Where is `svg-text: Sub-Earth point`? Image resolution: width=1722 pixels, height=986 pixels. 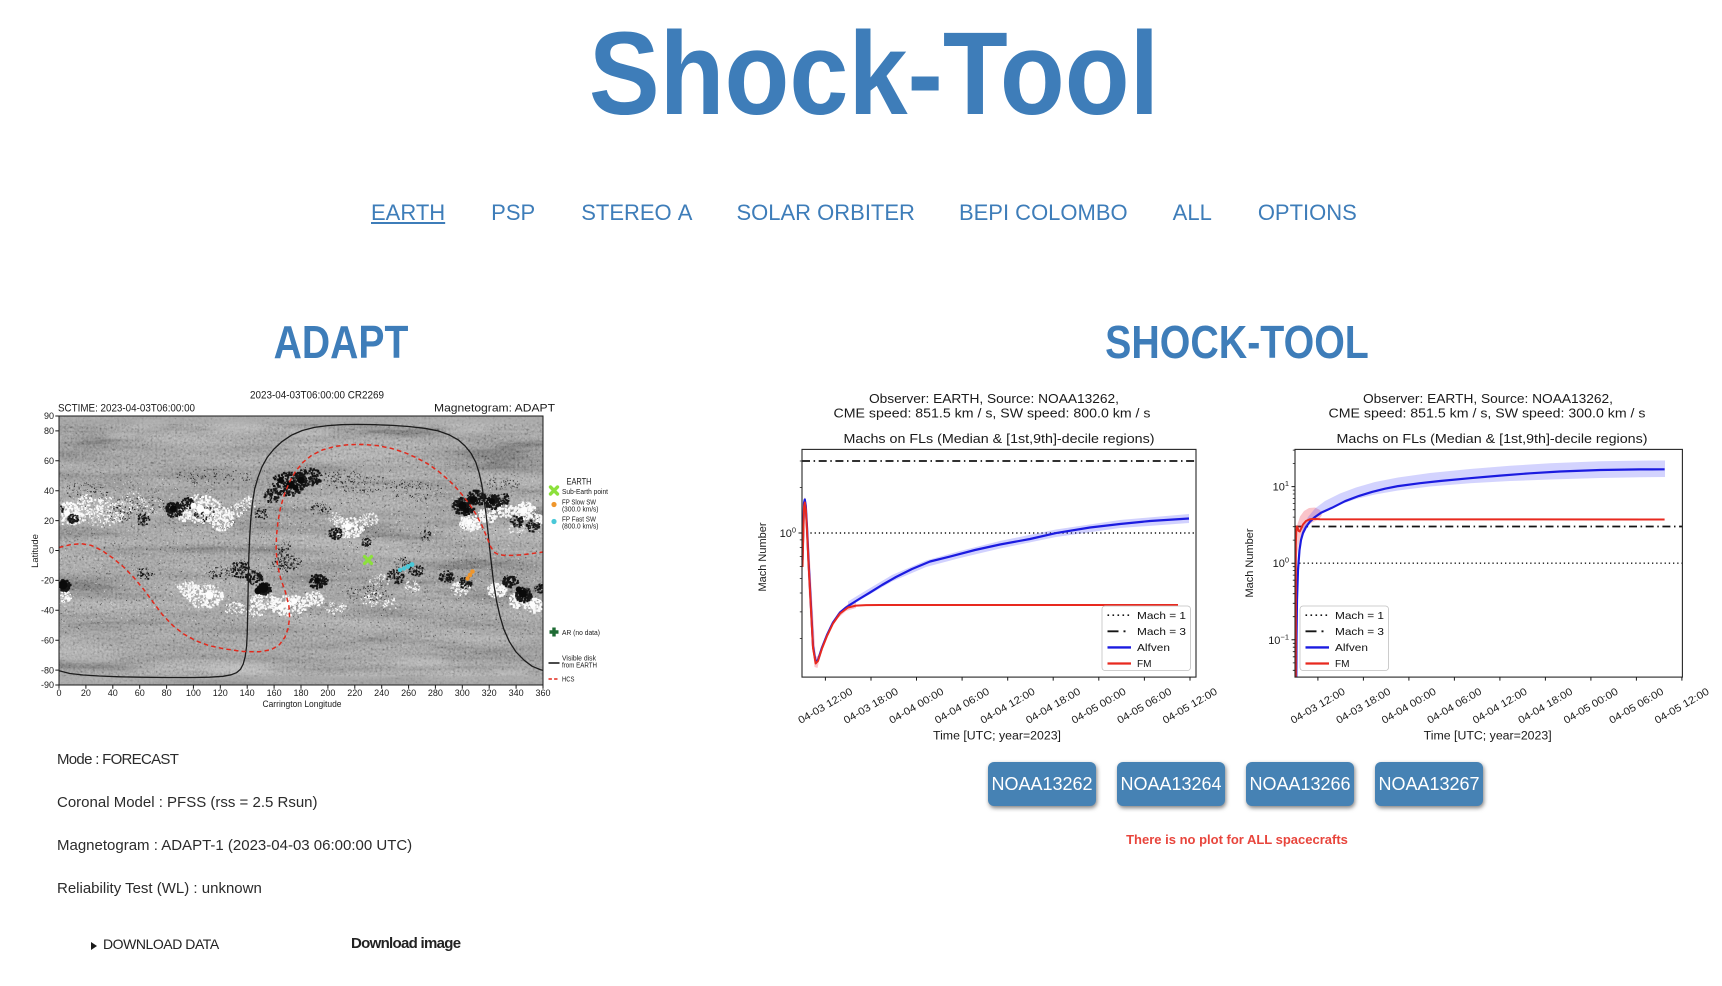 svg-text: Sub-Earth point is located at coordinates (585, 491).